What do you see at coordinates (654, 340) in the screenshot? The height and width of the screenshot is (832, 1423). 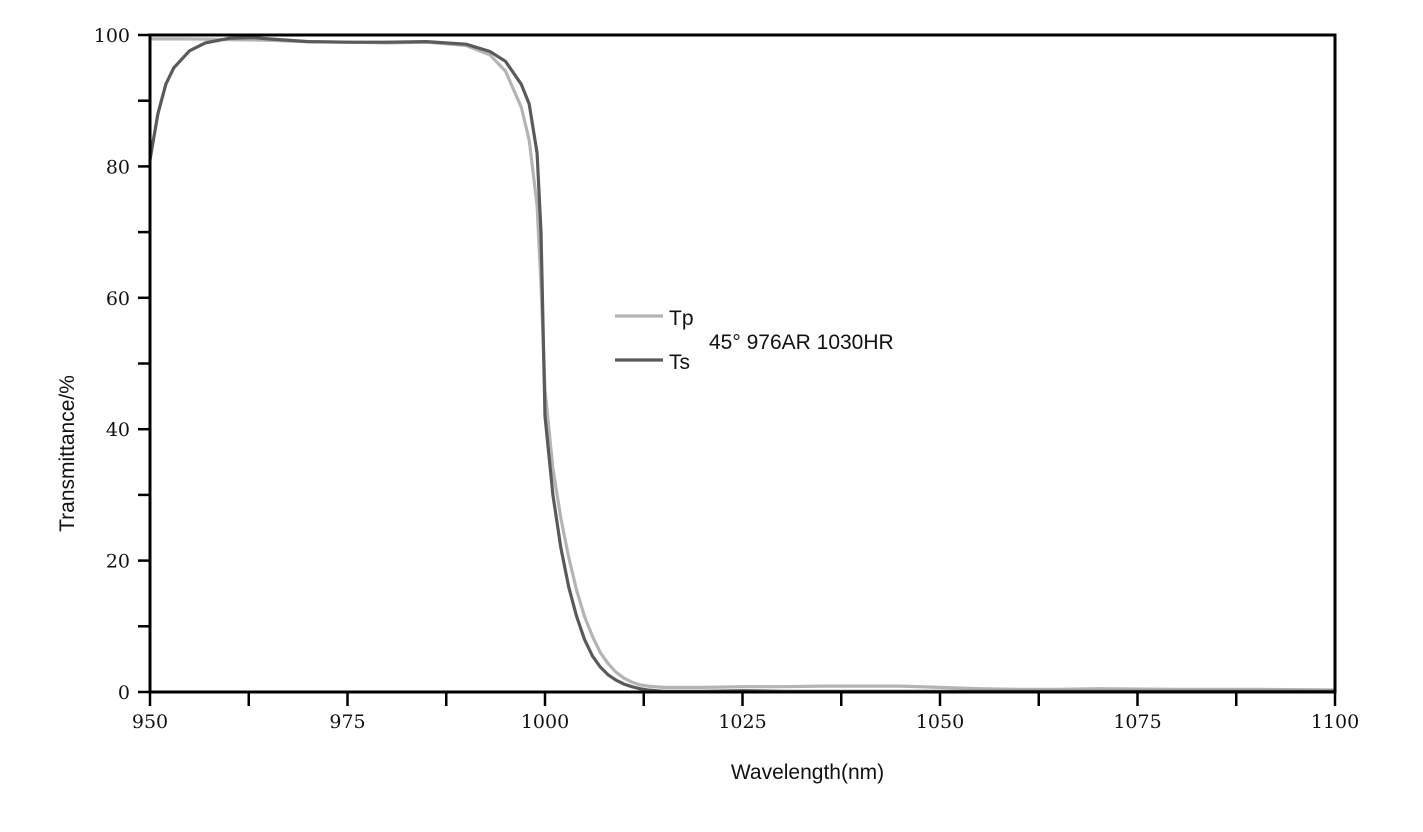 I see `legend: Tp Ts` at bounding box center [654, 340].